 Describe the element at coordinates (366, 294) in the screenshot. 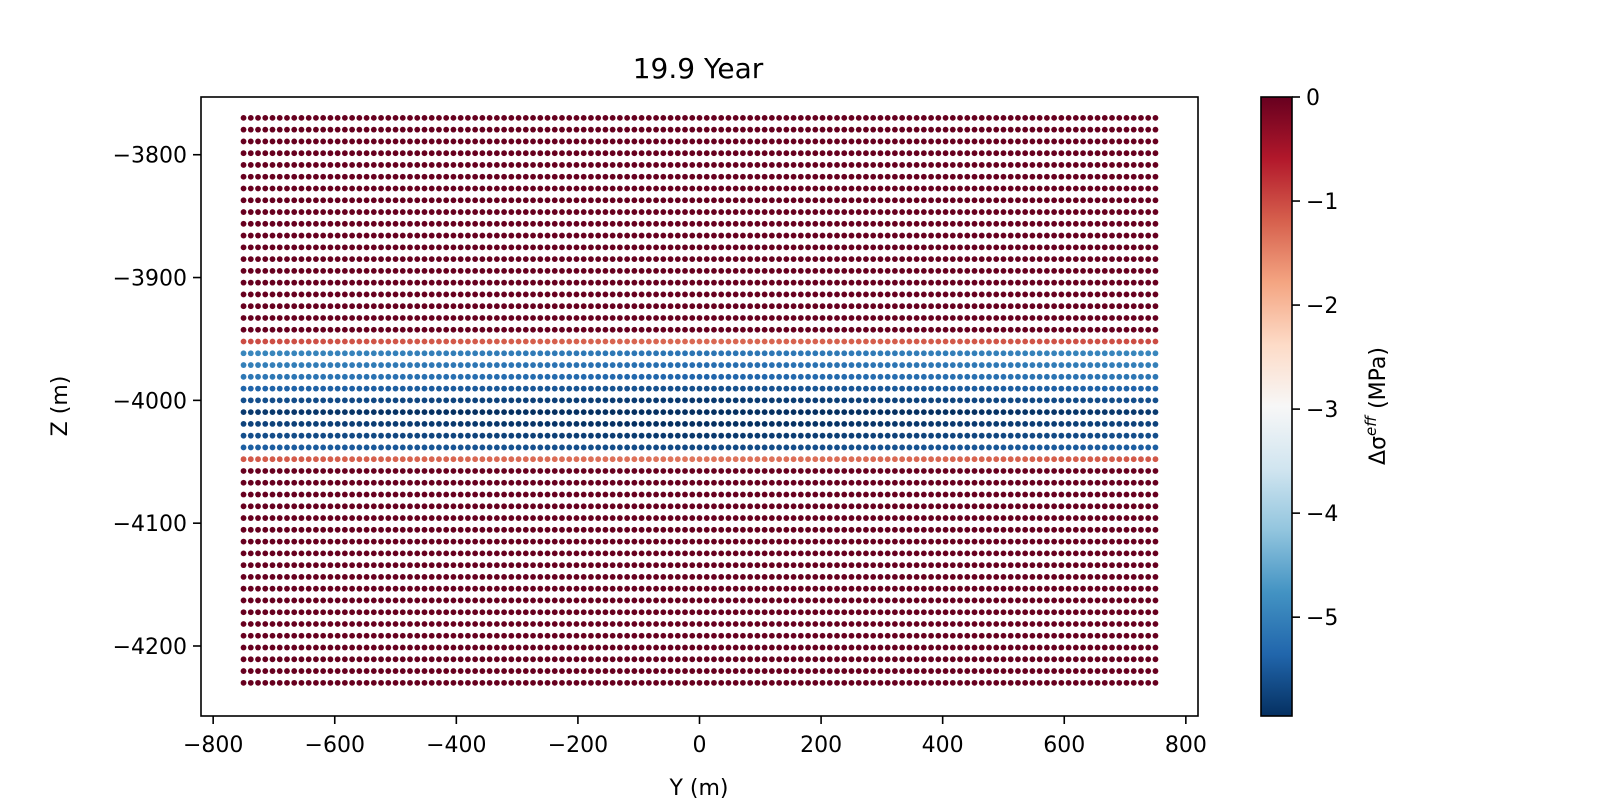

I see `data-point-1922` at that location.